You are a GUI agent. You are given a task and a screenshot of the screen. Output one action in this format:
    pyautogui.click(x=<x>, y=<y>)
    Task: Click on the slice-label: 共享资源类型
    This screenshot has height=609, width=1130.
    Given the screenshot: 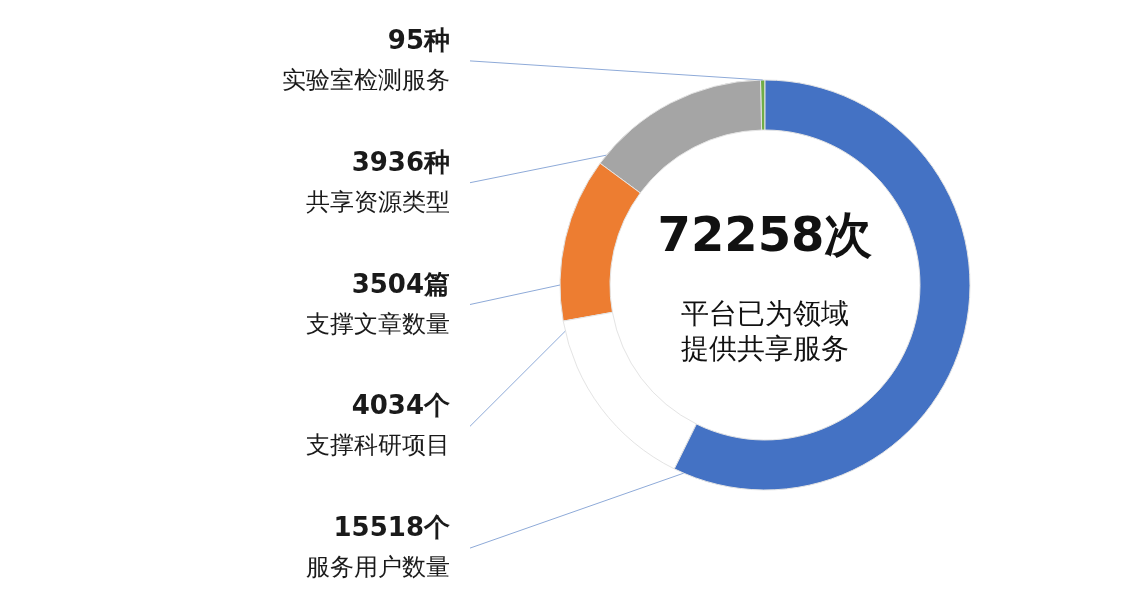 What is the action you would take?
    pyautogui.click(x=378, y=201)
    